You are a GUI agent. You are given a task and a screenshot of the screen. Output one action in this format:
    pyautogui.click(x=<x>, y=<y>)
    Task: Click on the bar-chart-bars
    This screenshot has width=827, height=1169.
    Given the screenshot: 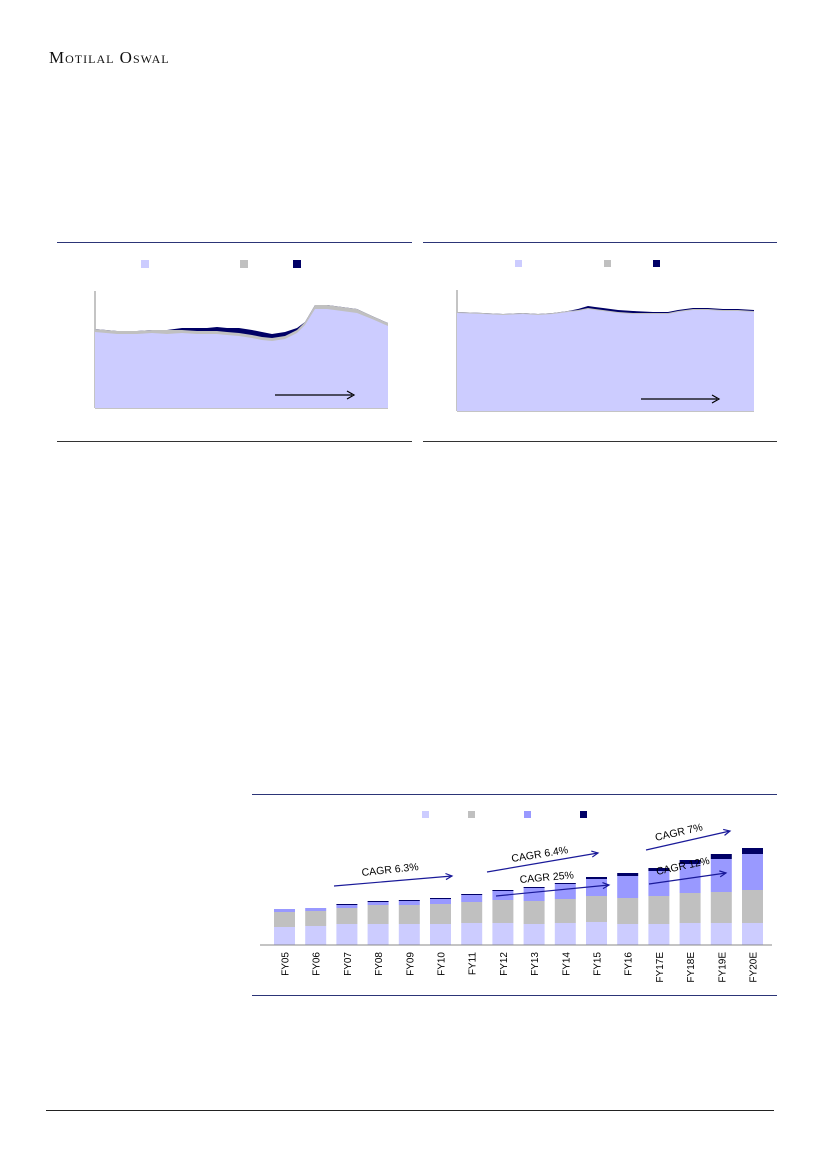 What is the action you would take?
    pyautogui.click(x=518, y=896)
    